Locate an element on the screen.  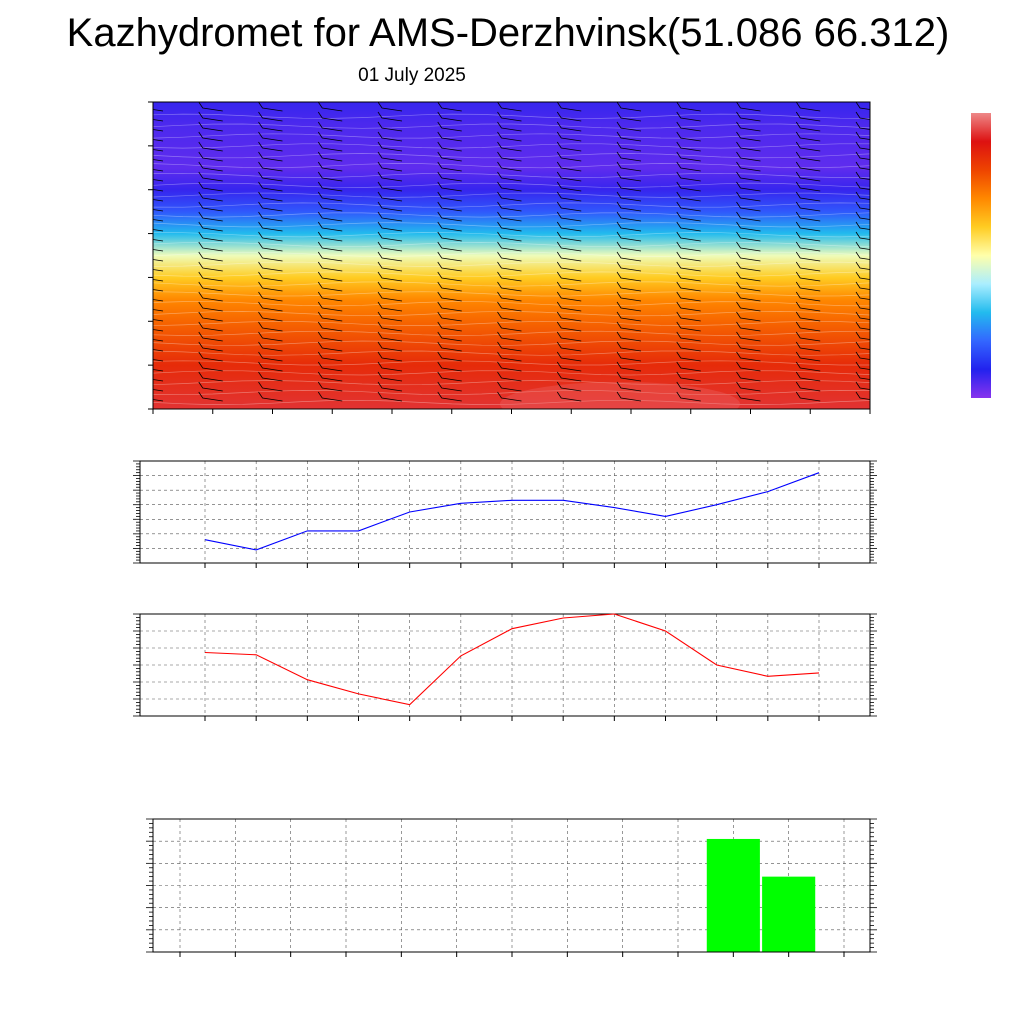
grid is located at coordinates (505, 512).